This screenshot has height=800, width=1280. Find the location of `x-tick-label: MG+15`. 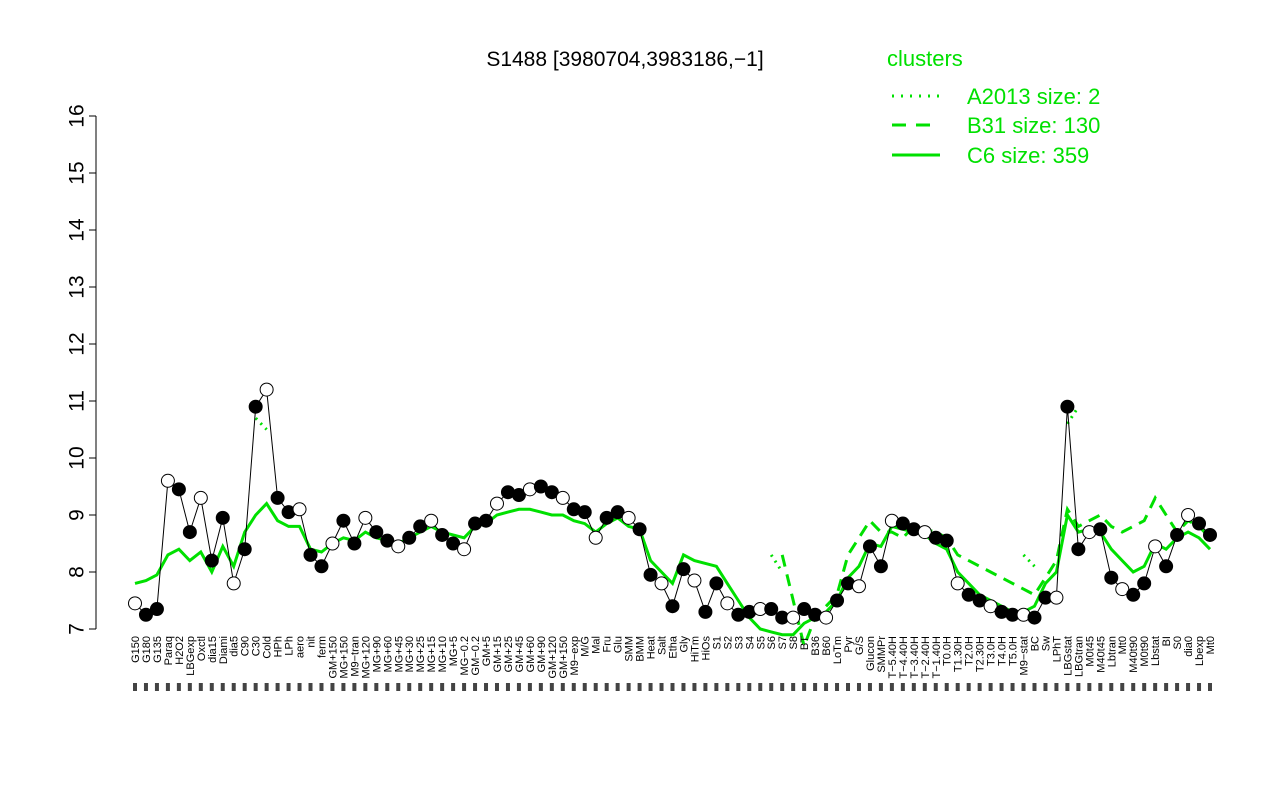

x-tick-label: MG+15 is located at coordinates (432, 654).